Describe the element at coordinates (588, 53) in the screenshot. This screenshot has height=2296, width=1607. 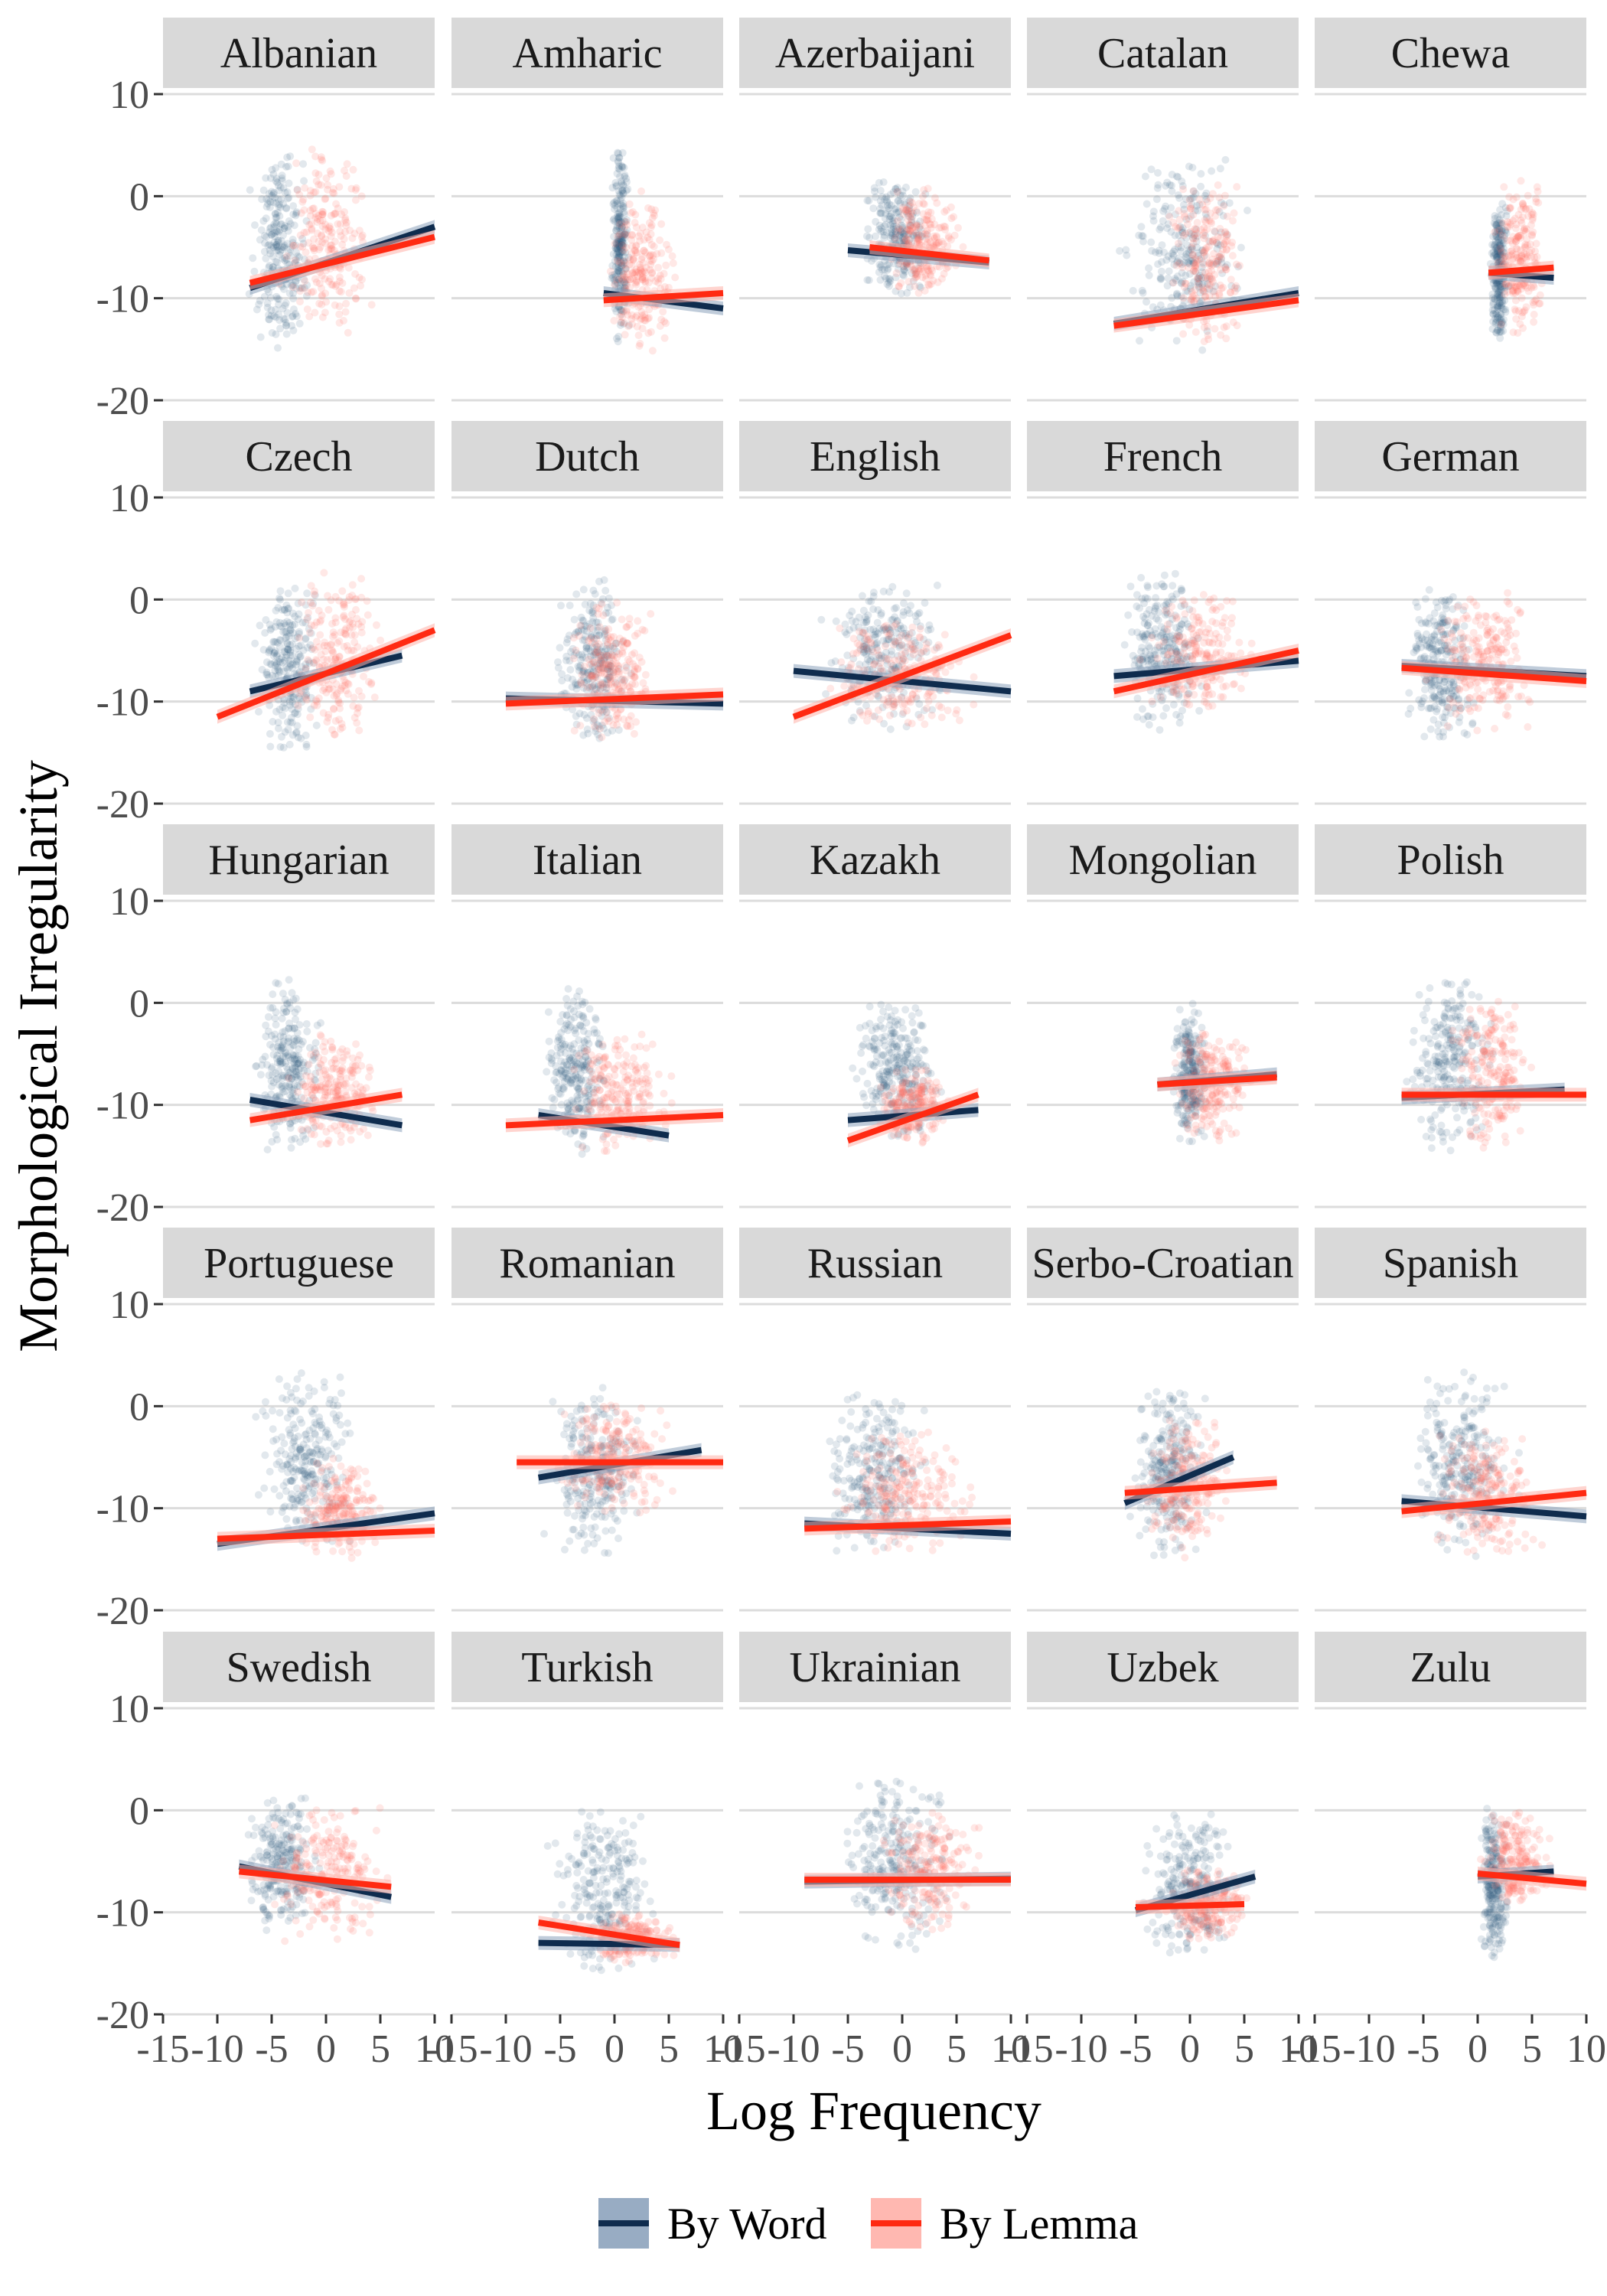
I see `facet-label: Amharic` at that location.